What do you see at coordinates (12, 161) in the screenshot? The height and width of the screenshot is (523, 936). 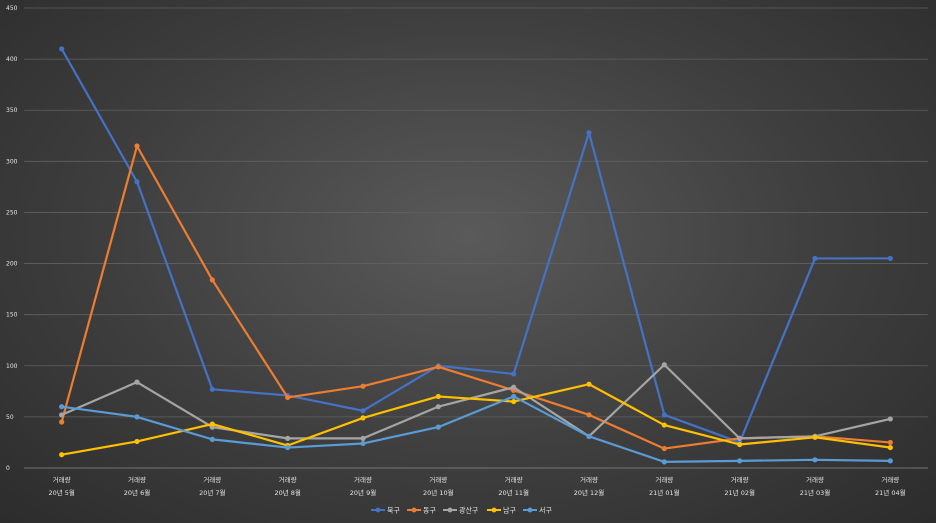 I see `y-tick-label: 300` at bounding box center [12, 161].